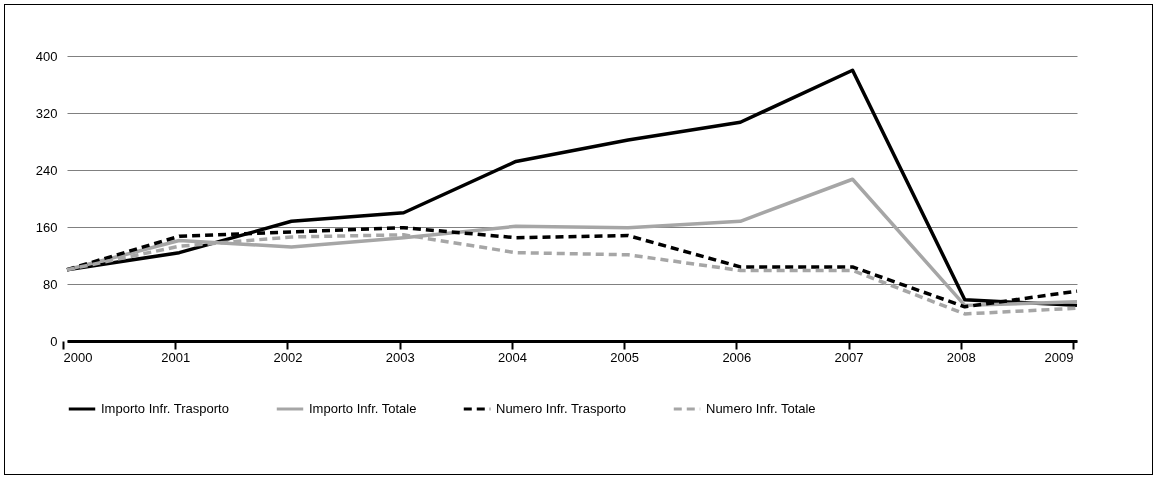  What do you see at coordinates (54, 341) in the screenshot?
I see `y-tick-label: 0` at bounding box center [54, 341].